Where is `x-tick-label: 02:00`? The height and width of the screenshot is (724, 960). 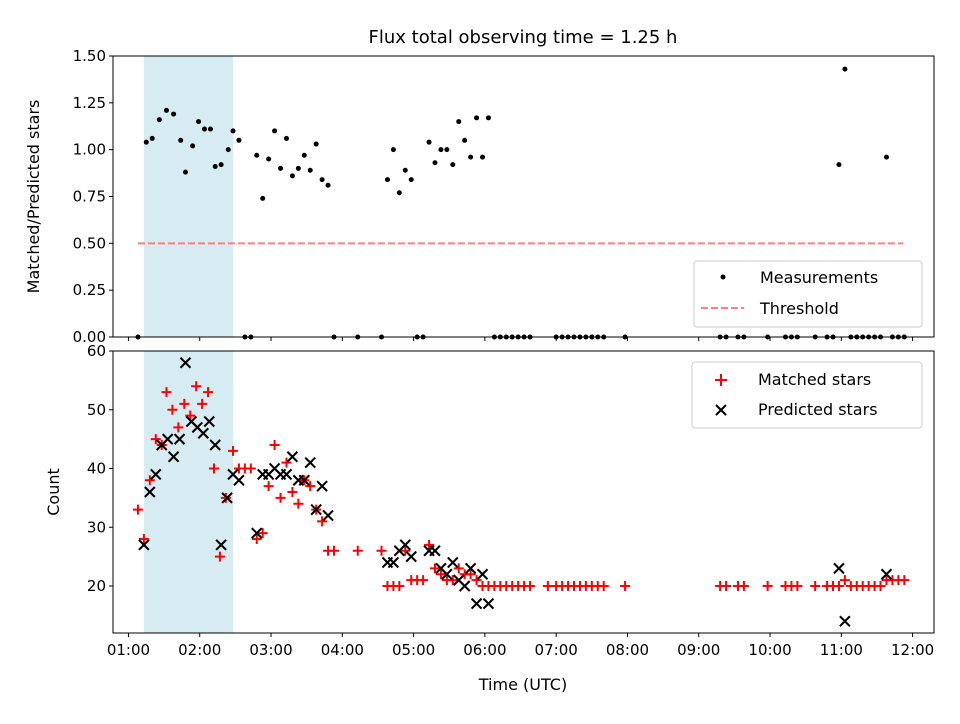
x-tick-label: 02:00 is located at coordinates (199, 650).